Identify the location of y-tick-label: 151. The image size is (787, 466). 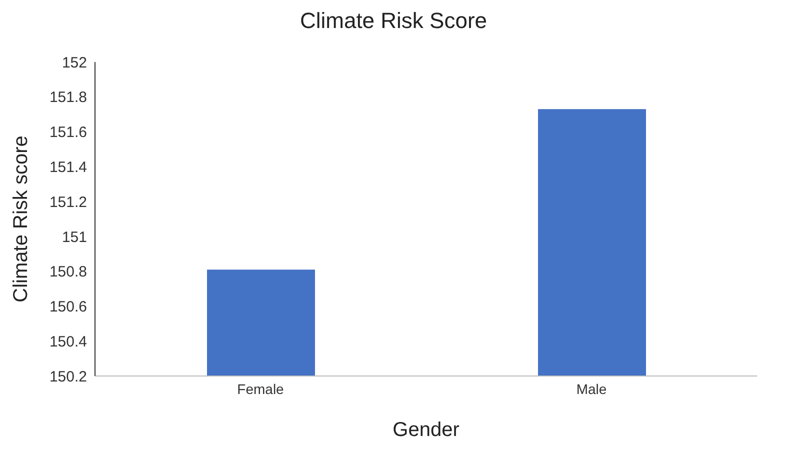
(74, 237).